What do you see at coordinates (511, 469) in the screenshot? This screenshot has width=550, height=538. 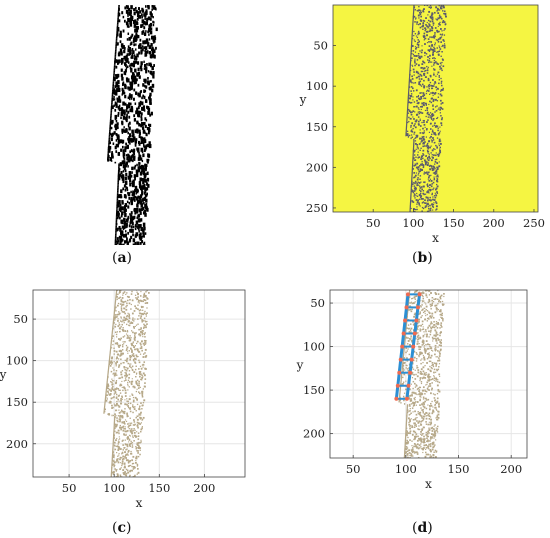 I see `panel-d-xtick-label-3: 200` at bounding box center [511, 469].